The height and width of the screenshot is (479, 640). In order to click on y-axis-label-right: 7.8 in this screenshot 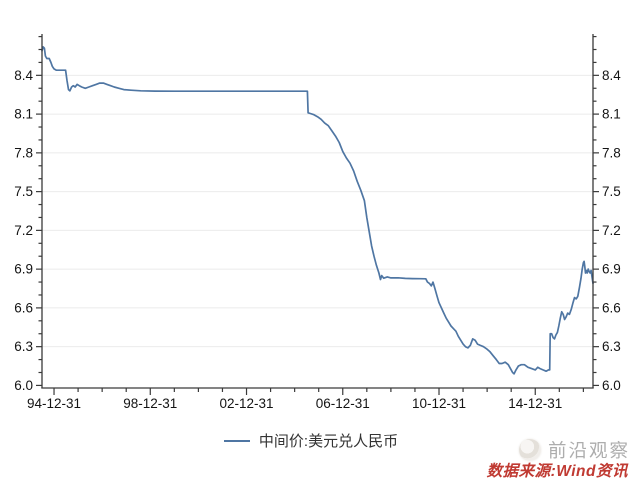, I will do `click(611, 152)`.